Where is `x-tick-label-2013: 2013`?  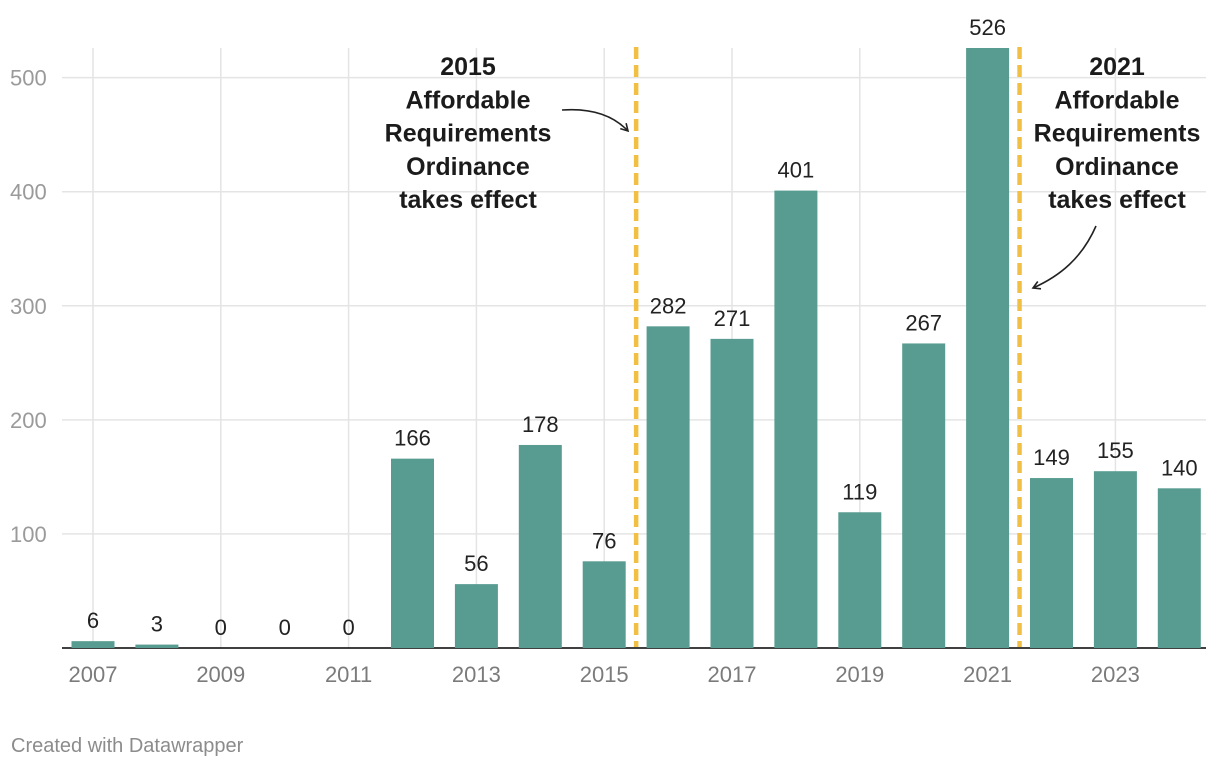
x-tick-label-2013: 2013 is located at coordinates (476, 674).